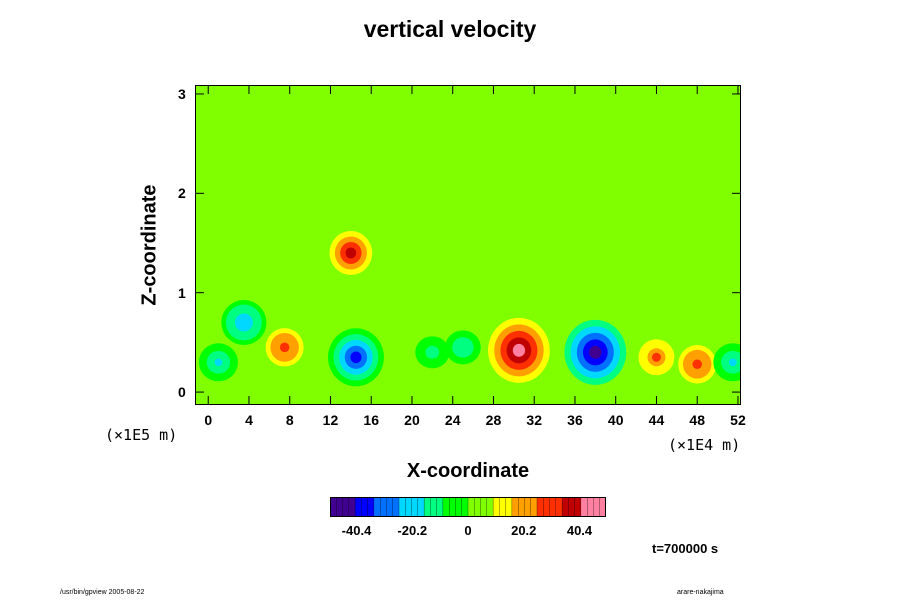 The image size is (900, 600). Describe the element at coordinates (289, 420) in the screenshot. I see `x-tick-label: 8` at that location.